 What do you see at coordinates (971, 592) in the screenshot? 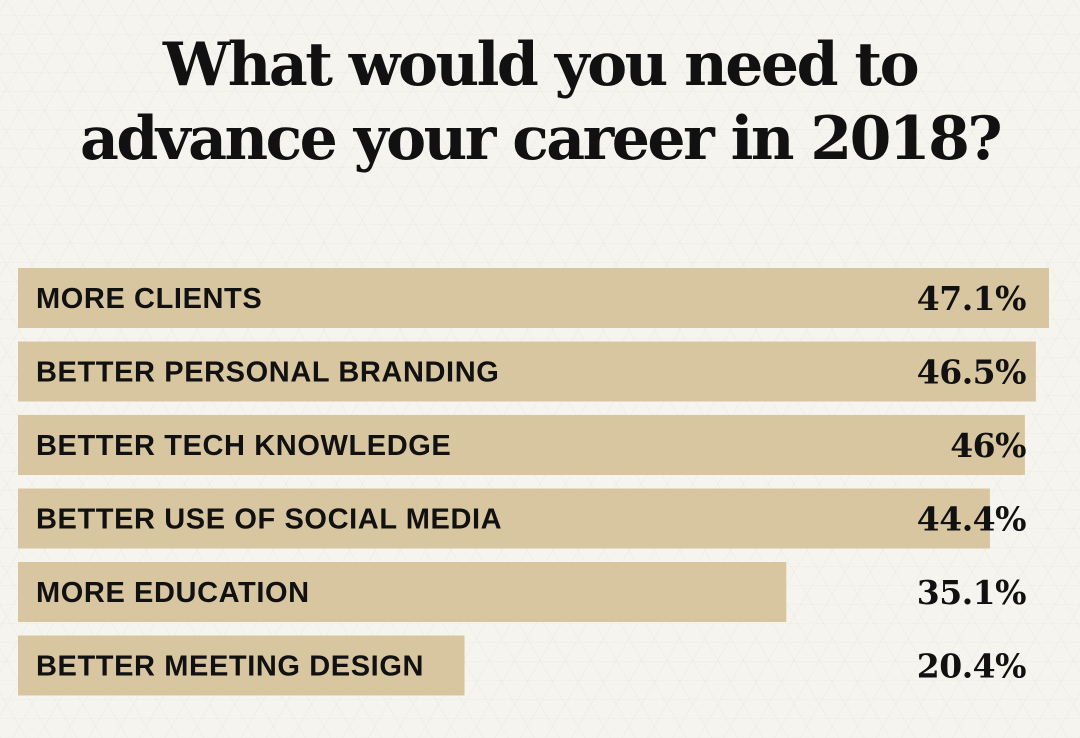
I see `value-label: 35.1%` at bounding box center [971, 592].